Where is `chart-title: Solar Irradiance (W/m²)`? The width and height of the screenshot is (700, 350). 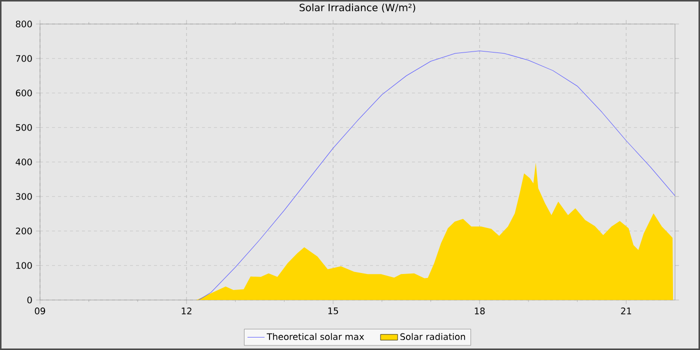 chart-title: Solar Irradiance (W/m²) is located at coordinates (358, 8).